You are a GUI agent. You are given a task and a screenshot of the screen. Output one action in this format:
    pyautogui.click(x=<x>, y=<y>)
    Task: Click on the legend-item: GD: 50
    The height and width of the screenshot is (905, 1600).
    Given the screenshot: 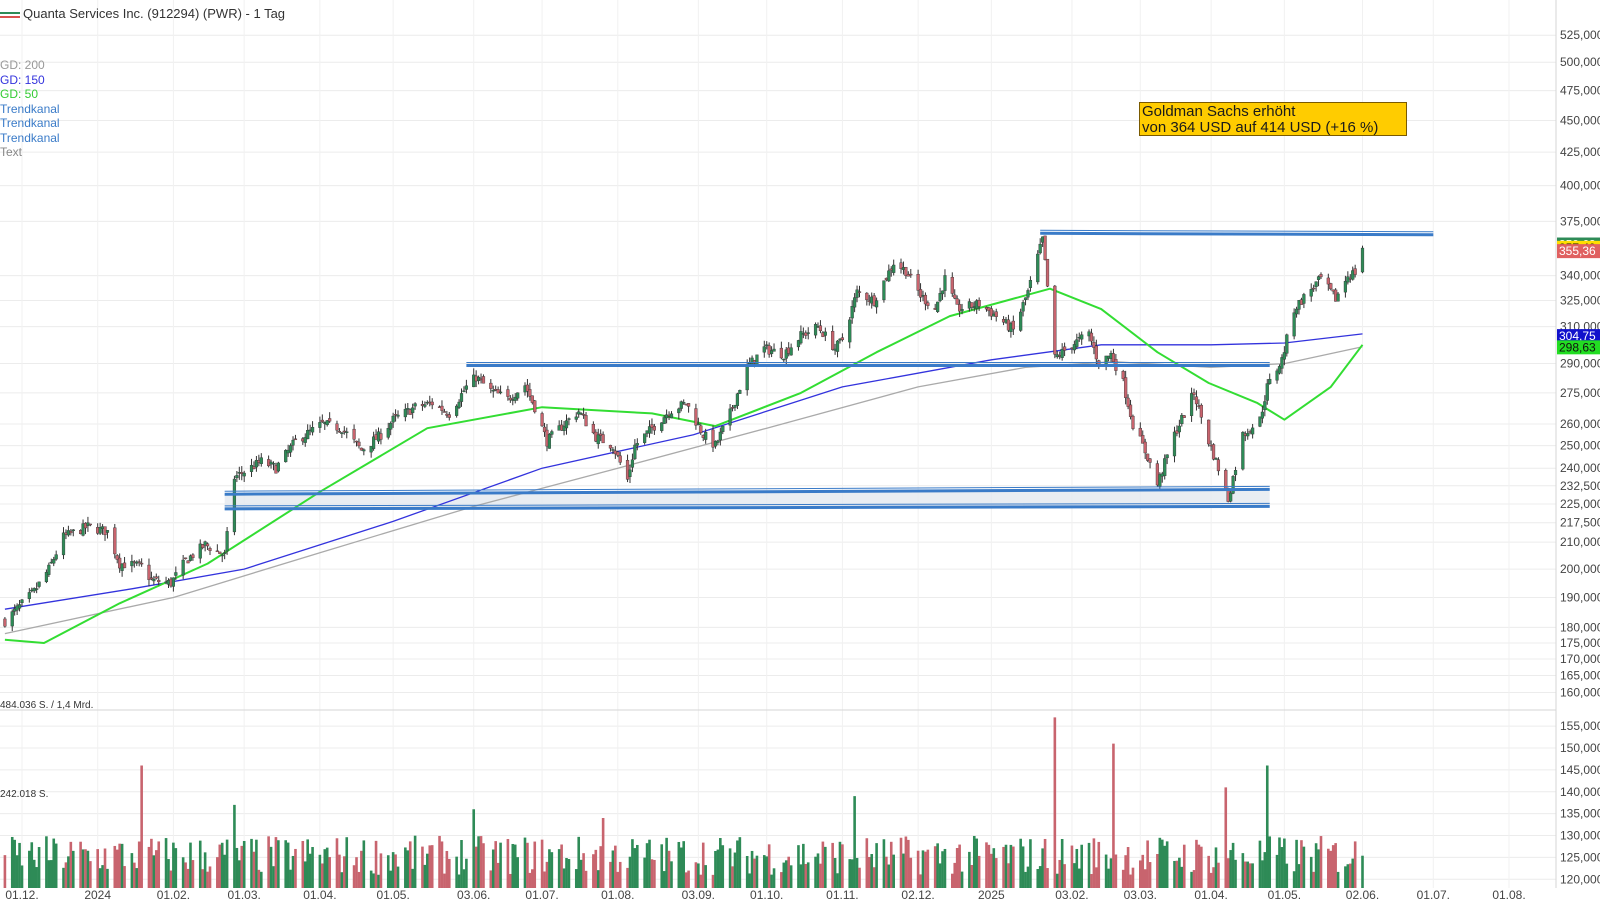 What is the action you would take?
    pyautogui.click(x=19, y=94)
    